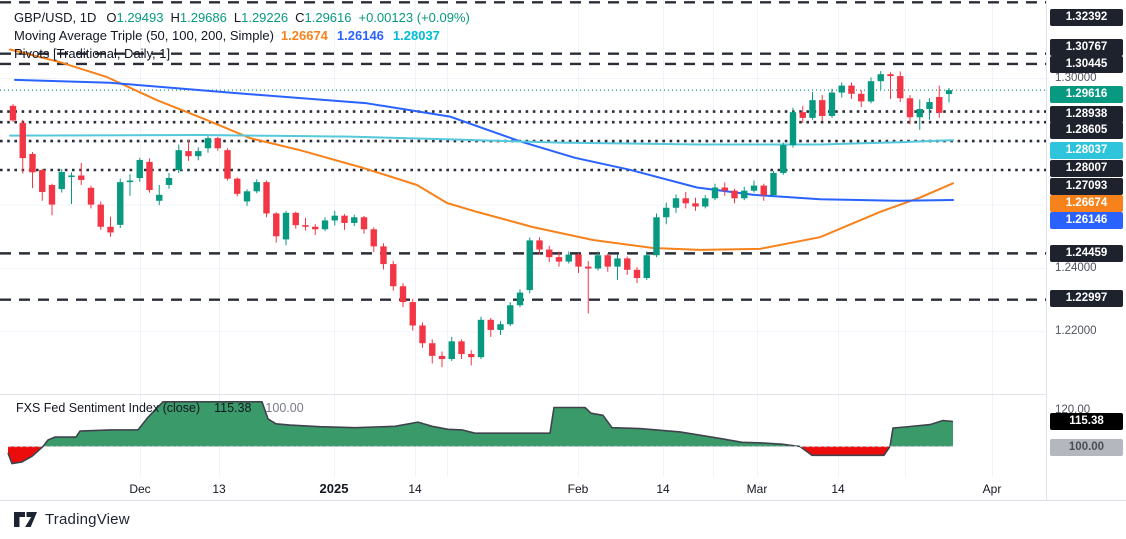 This screenshot has width=1126, height=539. I want to click on sentiment-value: 115.38, so click(233, 408).